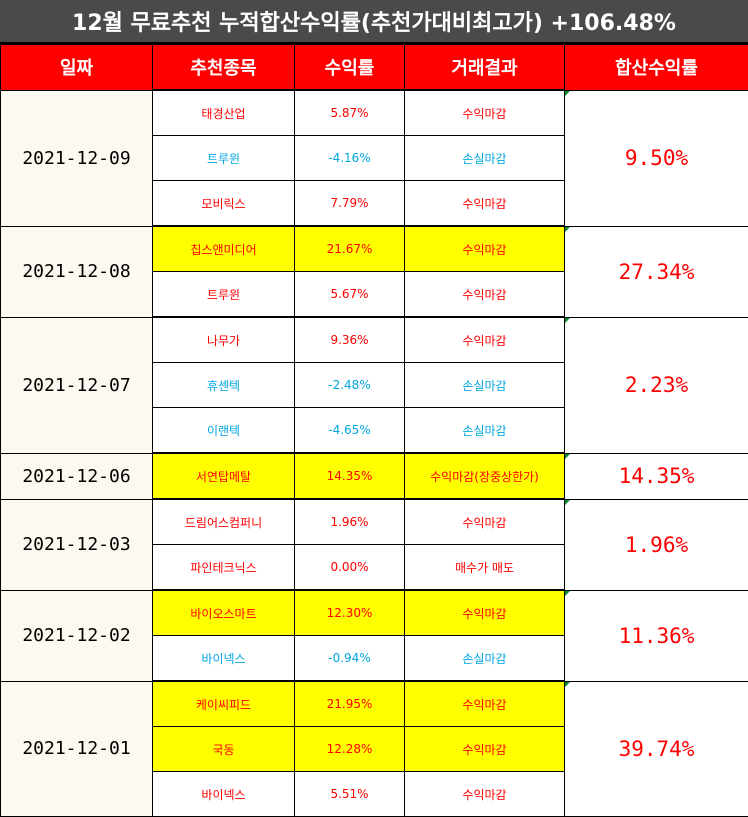 The image size is (748, 817). What do you see at coordinates (350, 204) in the screenshot?
I see `rate-cell: 7.79%` at bounding box center [350, 204].